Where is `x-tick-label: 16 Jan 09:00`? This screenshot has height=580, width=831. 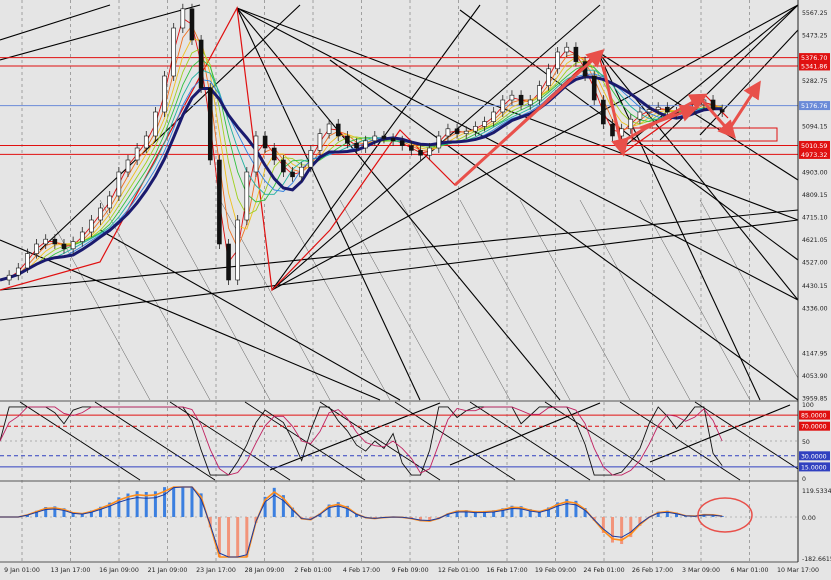
x-tick-label: 16 Jan 09:00 is located at coordinates (119, 570).